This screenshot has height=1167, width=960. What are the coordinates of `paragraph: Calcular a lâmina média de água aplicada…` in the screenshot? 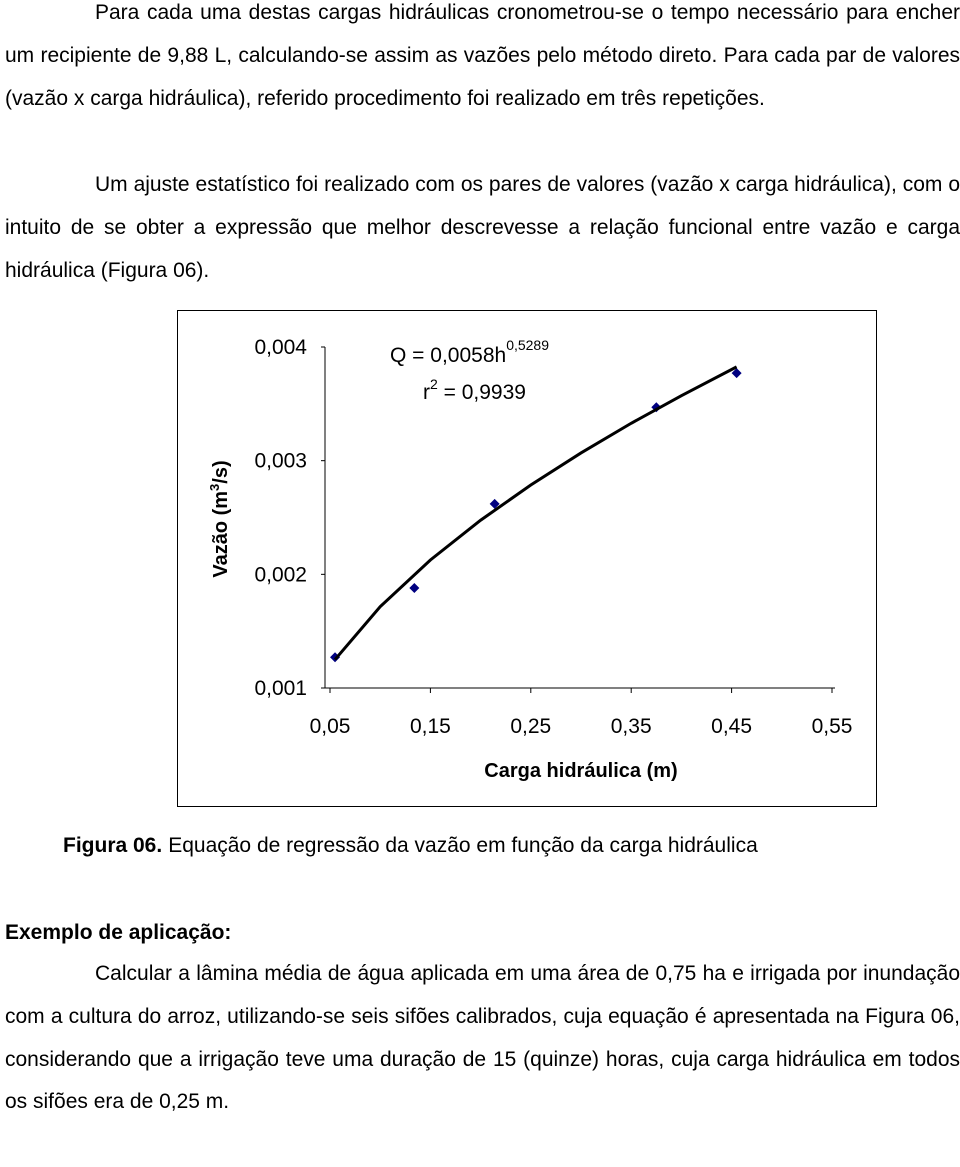 It's located at (482, 1038).